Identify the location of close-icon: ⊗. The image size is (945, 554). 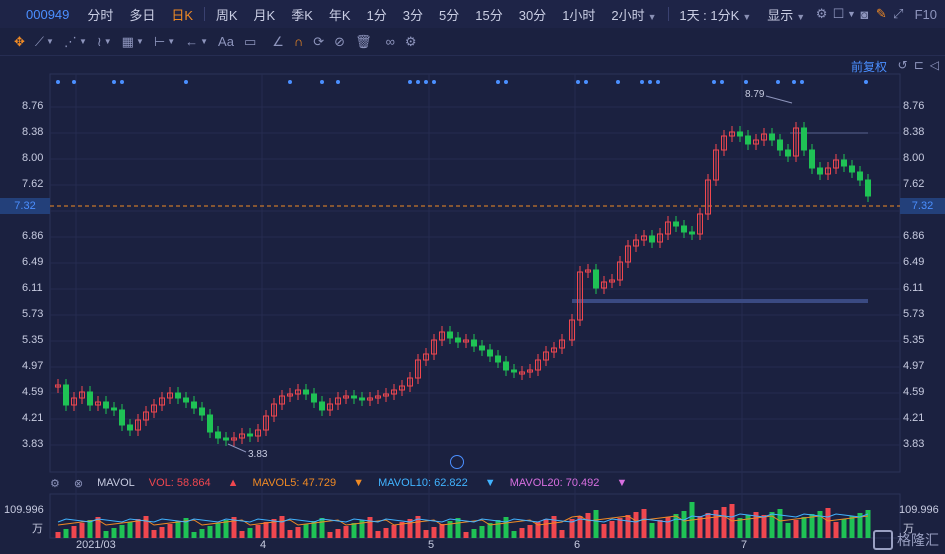
(78, 483).